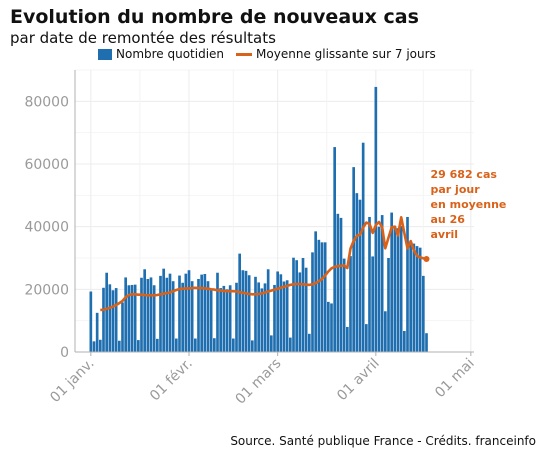 This screenshot has height=458, width=550. What do you see at coordinates (455, 379) in the screenshot?
I see `x-tick-label: 01 mai` at bounding box center [455, 379].